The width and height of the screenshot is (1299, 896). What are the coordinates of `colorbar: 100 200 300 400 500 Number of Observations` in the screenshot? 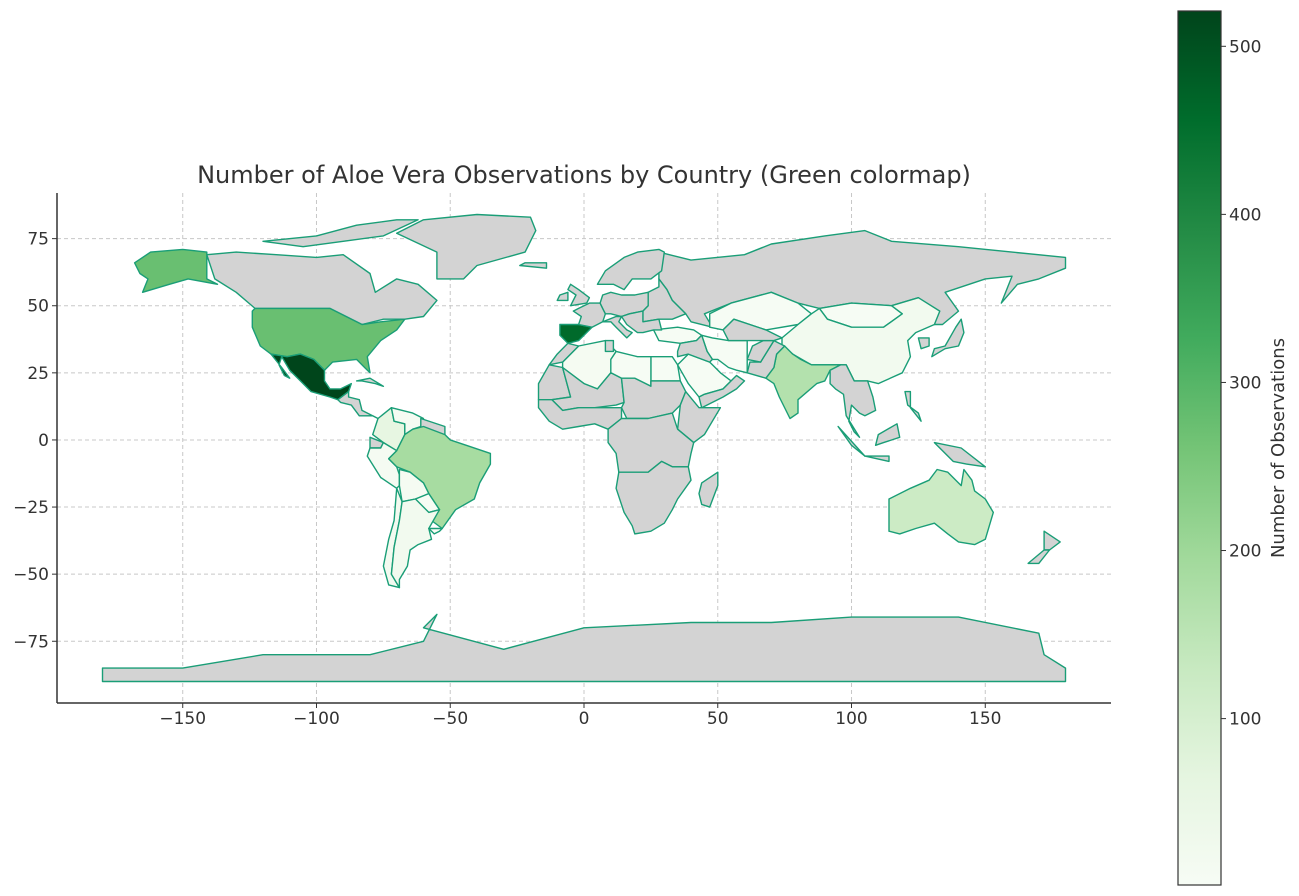 It's located at (1233, 448).